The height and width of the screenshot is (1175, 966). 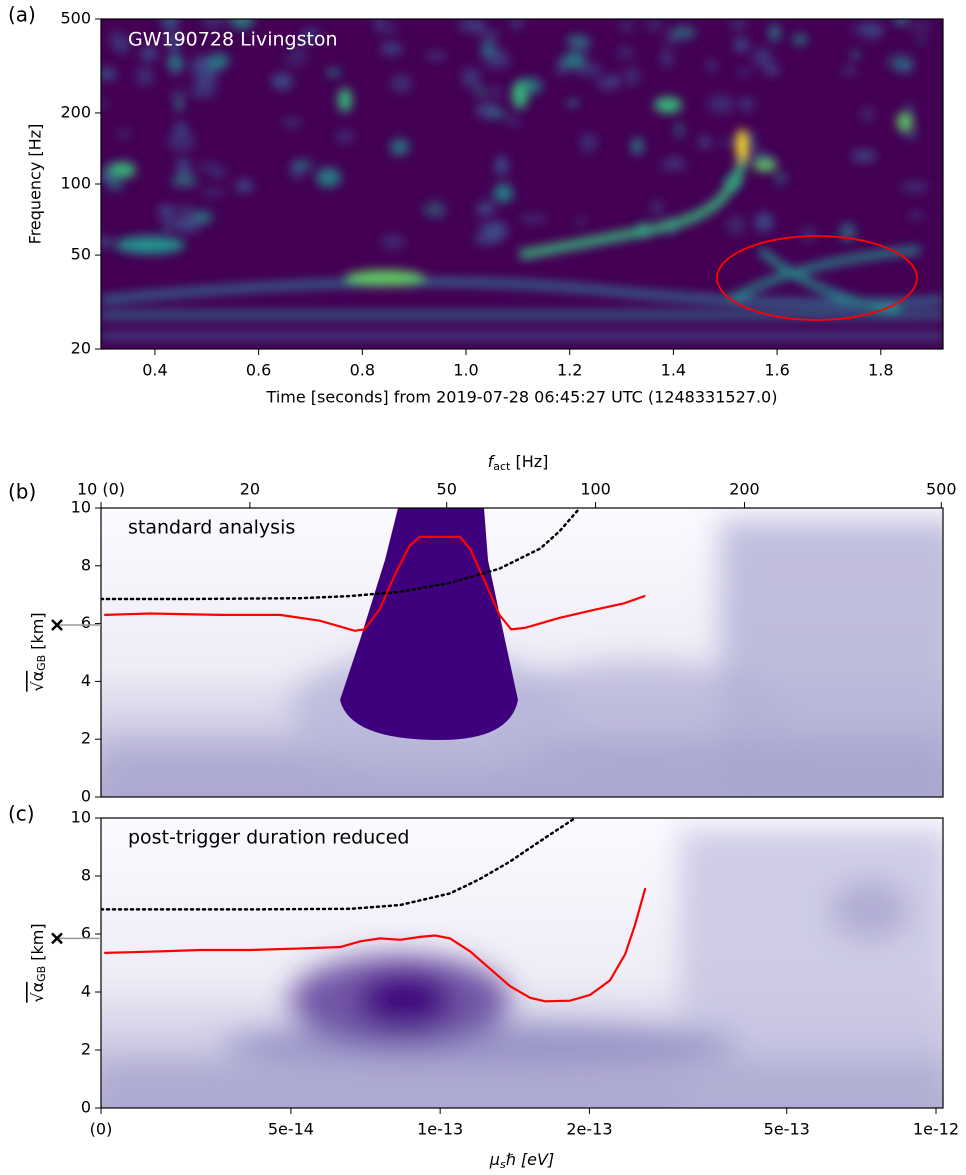 I want to click on y-axis-label: Frequency [Hz], so click(x=35, y=184).